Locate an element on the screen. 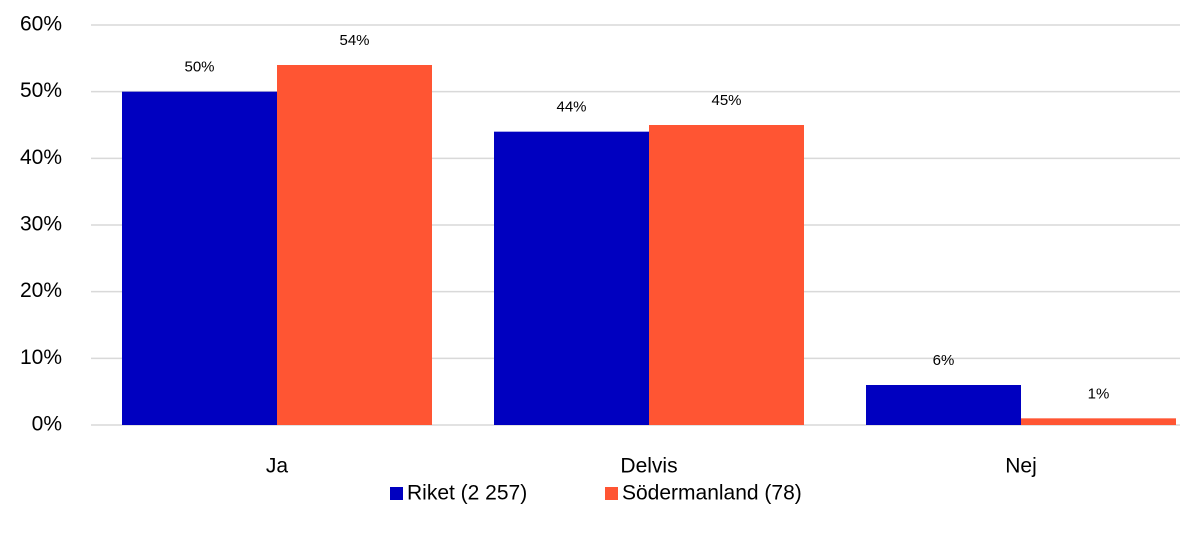 Image resolution: width=1195 pixels, height=535 pixels. x-tick-label: Ja is located at coordinates (277, 466).